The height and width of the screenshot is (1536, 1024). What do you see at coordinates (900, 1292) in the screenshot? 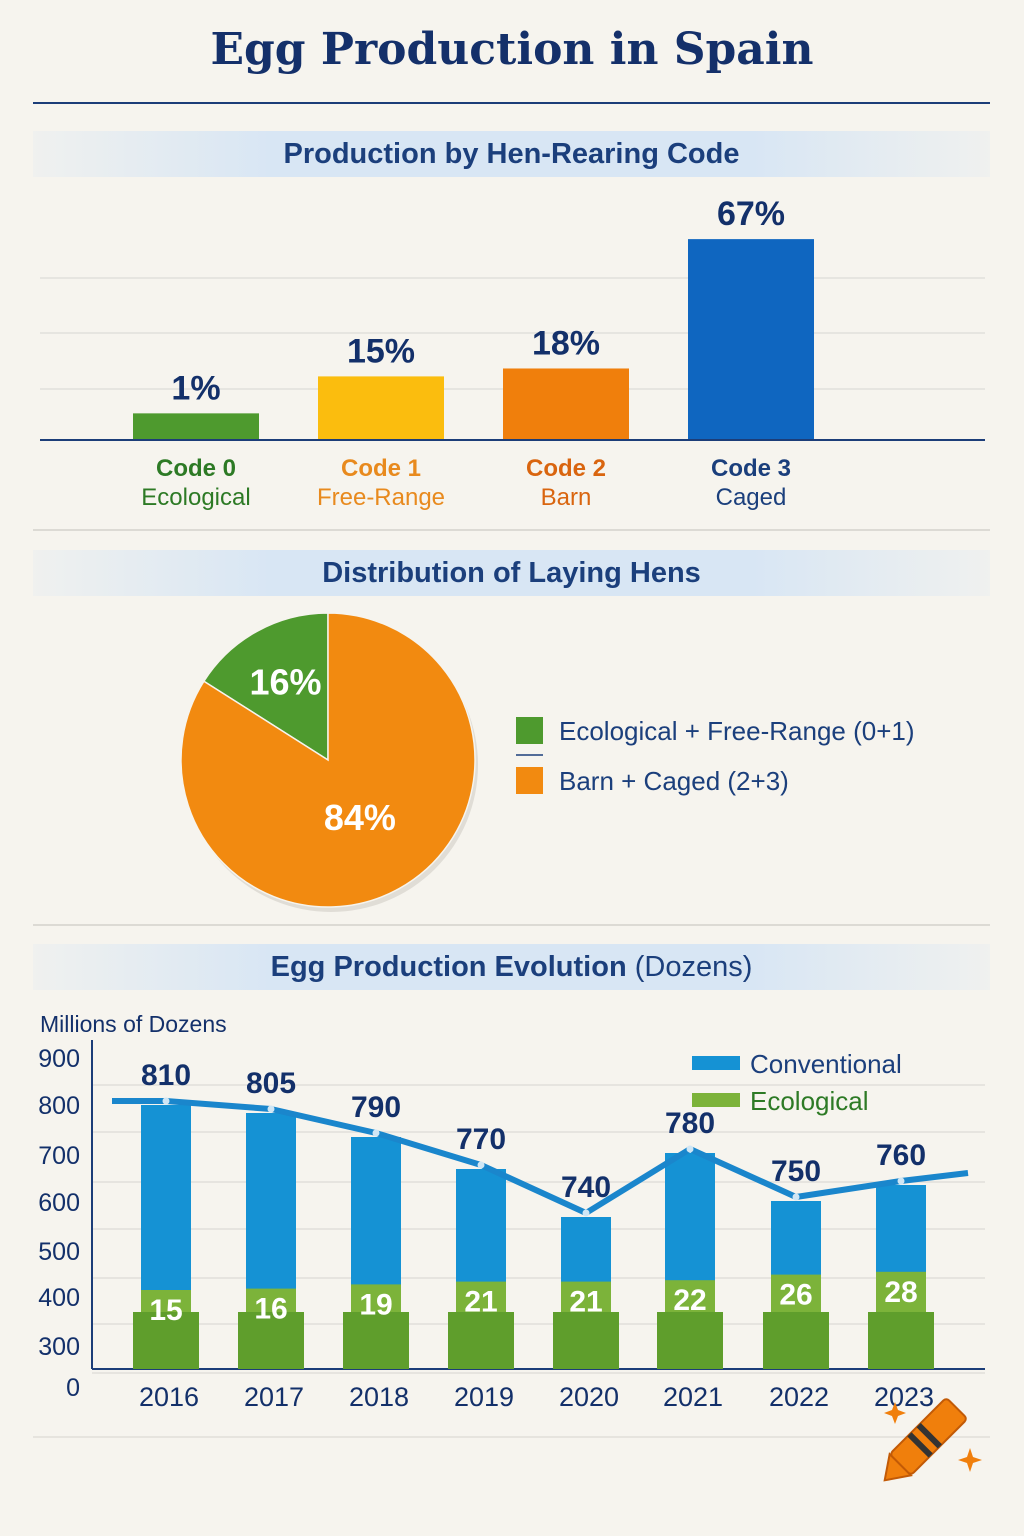
I see `ecological-value-label: 28` at bounding box center [900, 1292].